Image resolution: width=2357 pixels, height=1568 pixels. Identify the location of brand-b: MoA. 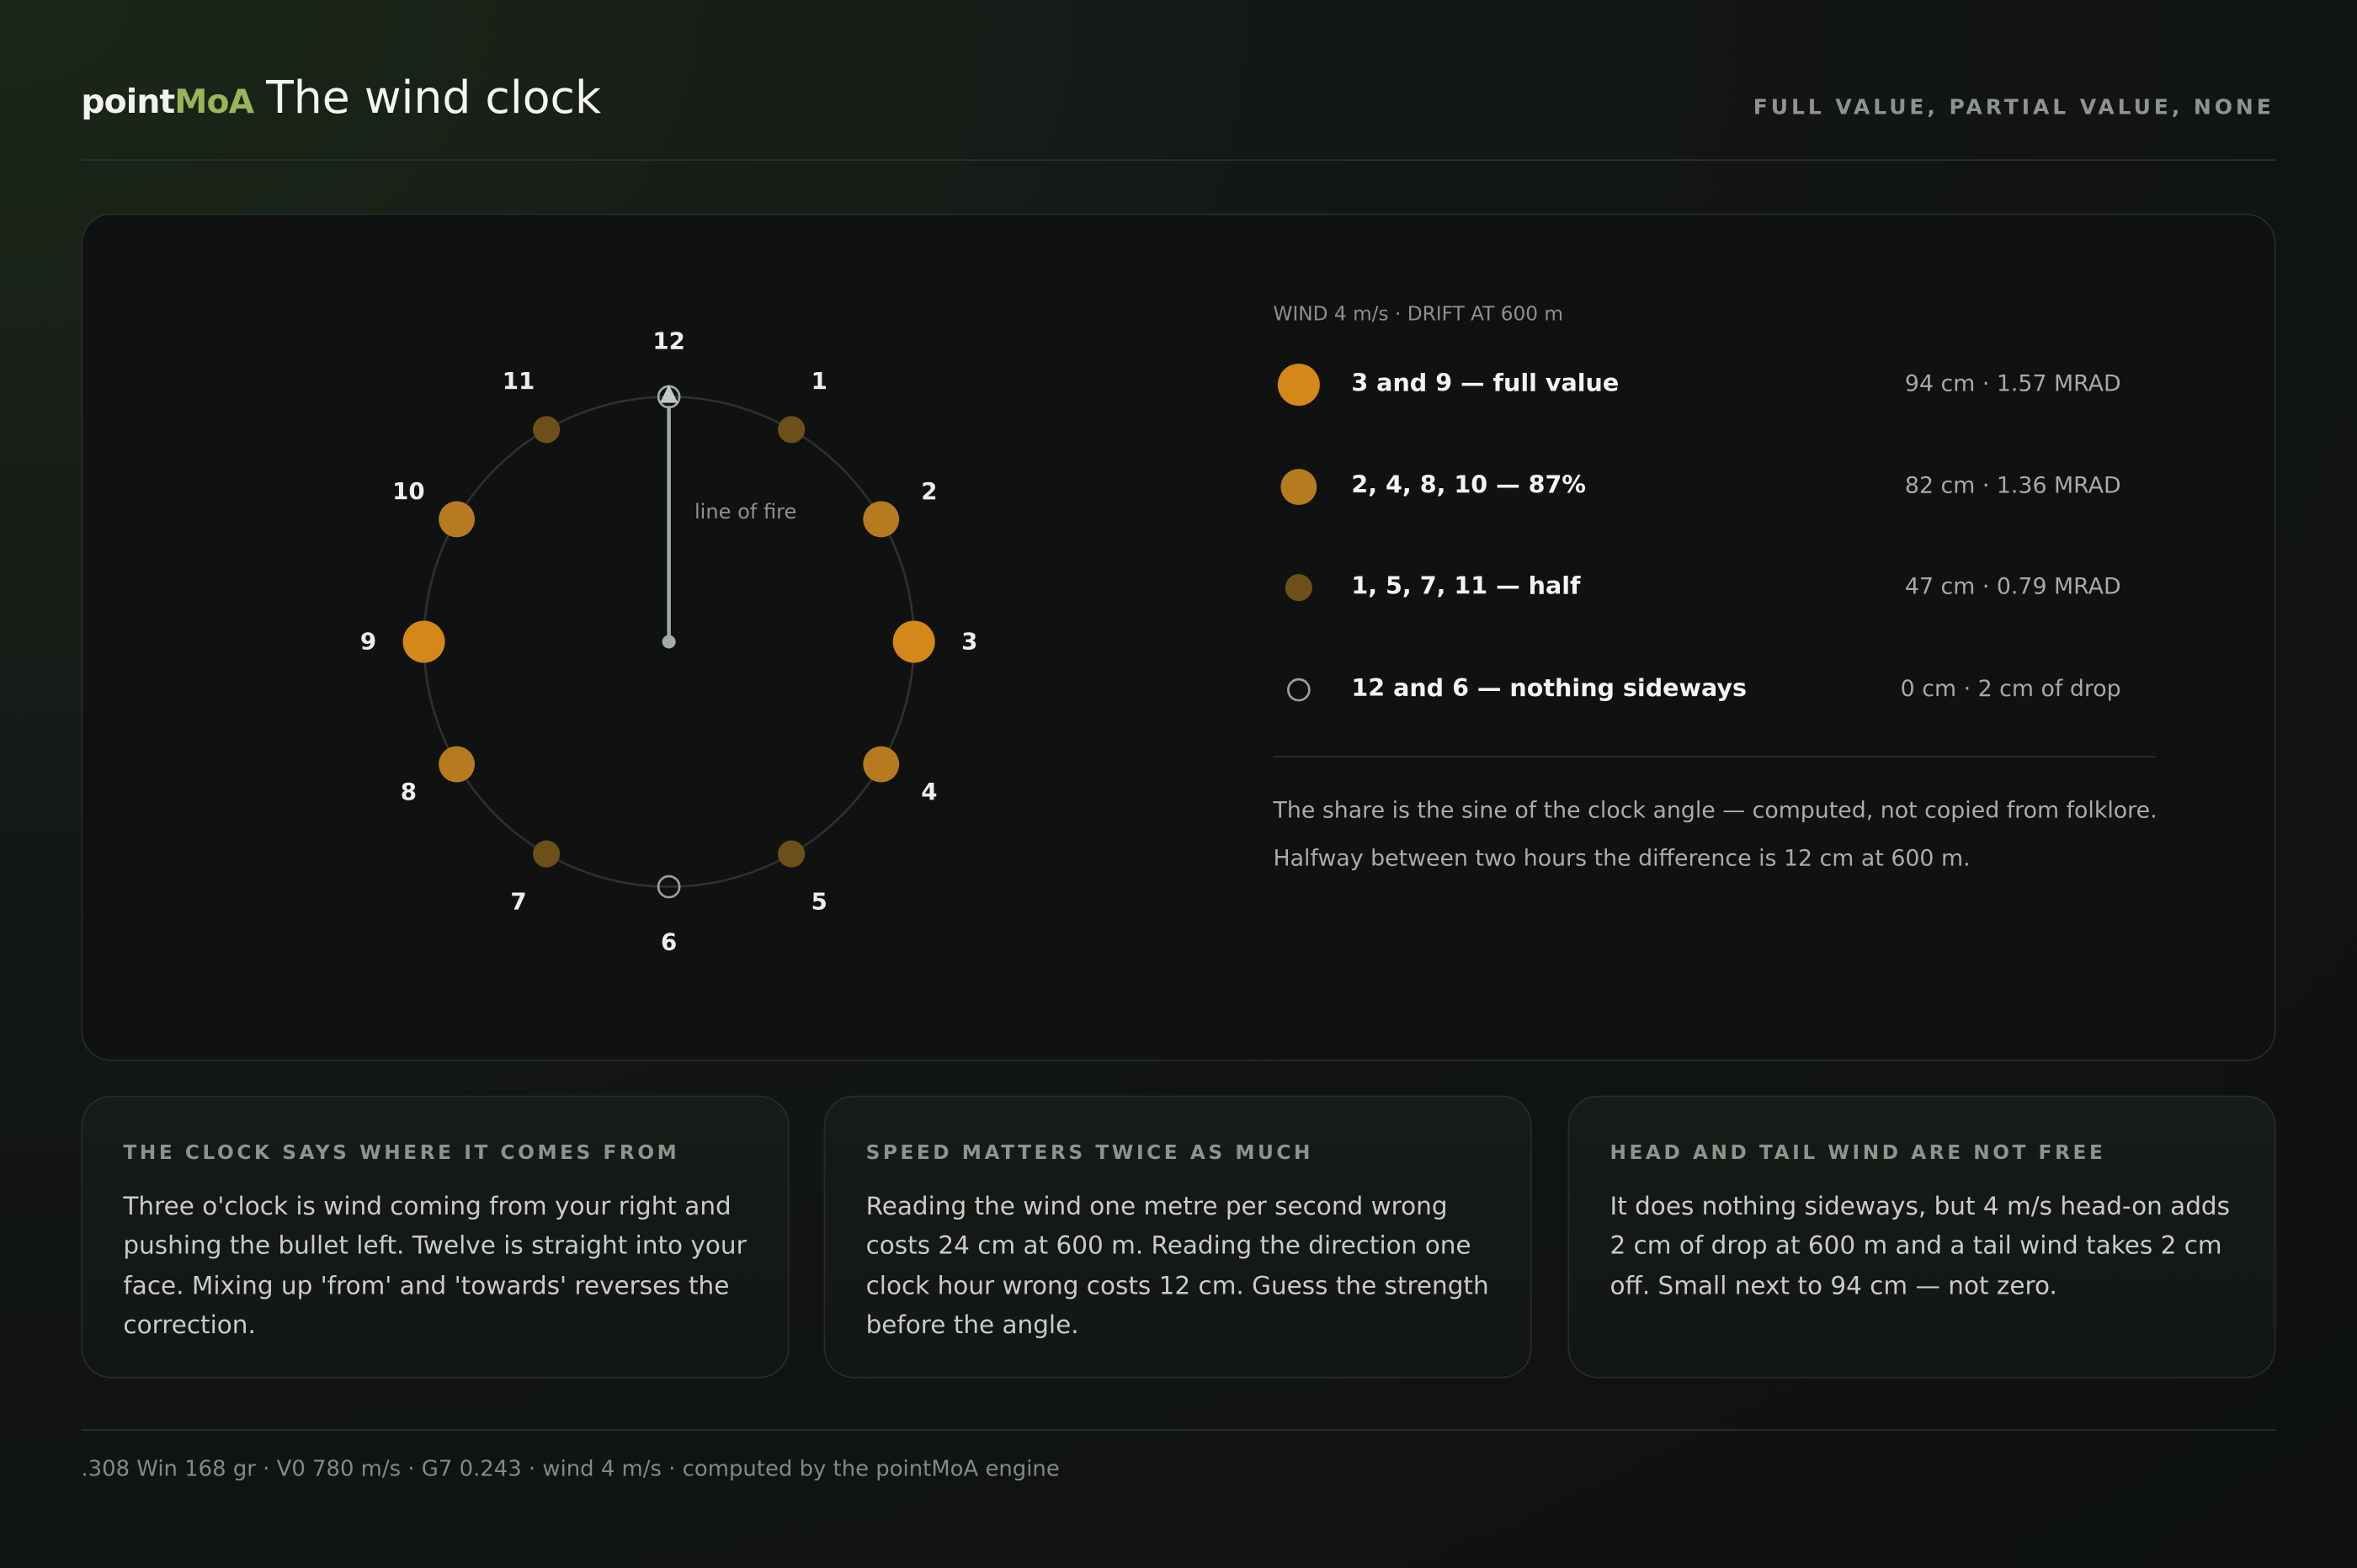
(214, 102).